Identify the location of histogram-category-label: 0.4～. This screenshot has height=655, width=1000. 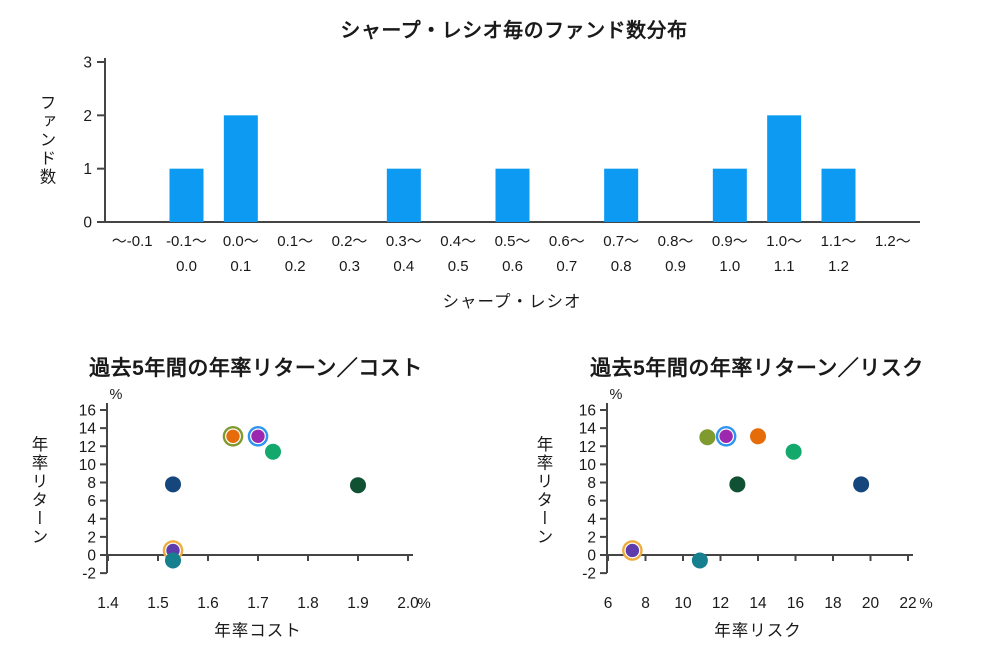
(458, 241).